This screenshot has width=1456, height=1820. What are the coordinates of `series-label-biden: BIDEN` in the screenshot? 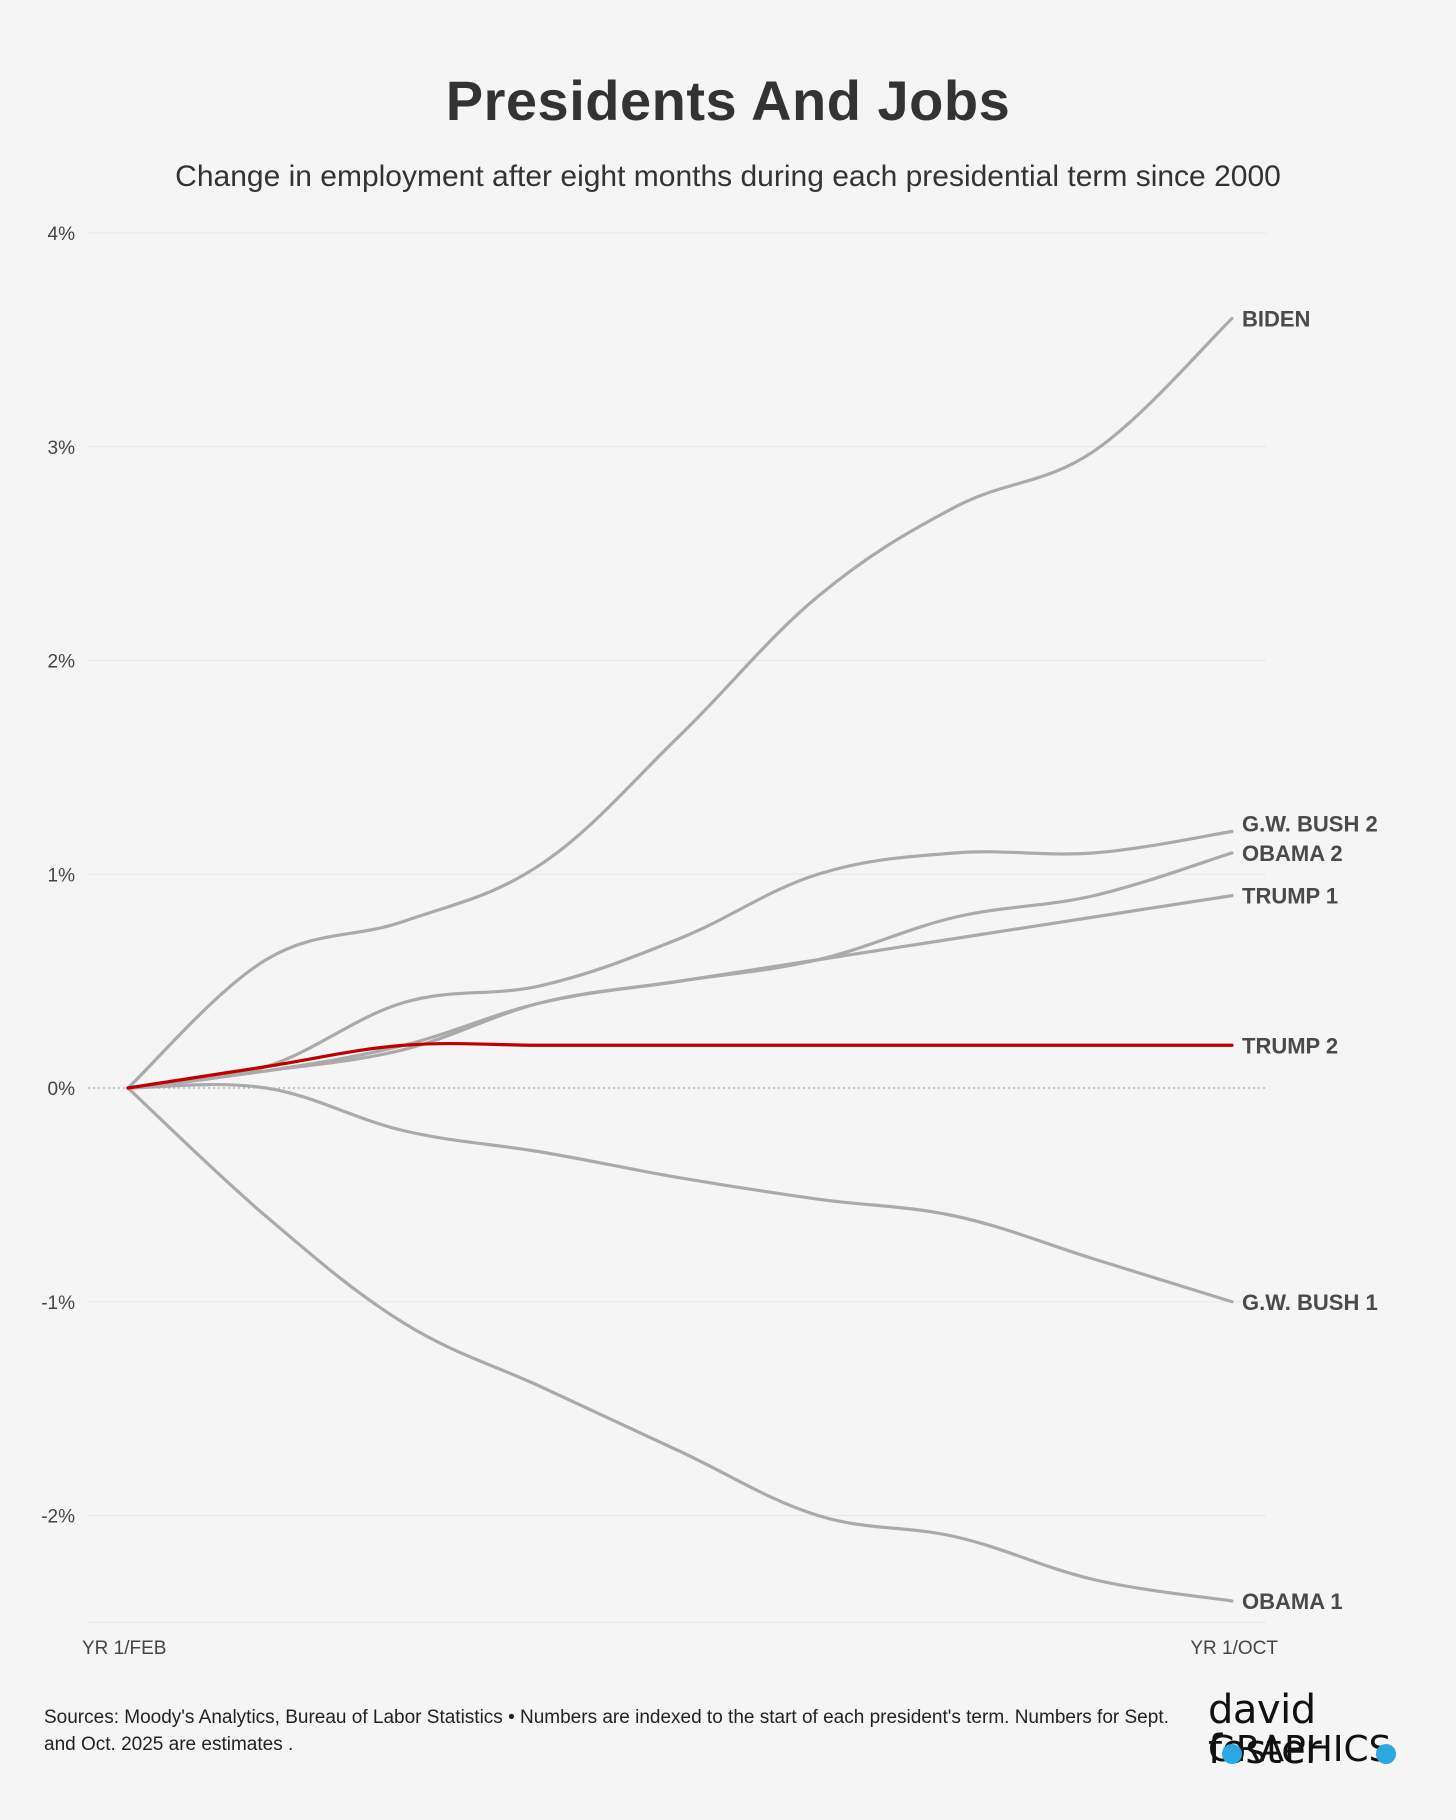 It's located at (1276, 319).